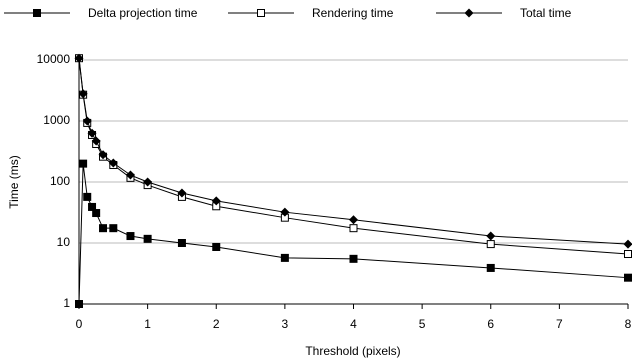 The height and width of the screenshot is (362, 632). Describe the element at coordinates (628, 324) in the screenshot. I see `x-tick-label: 8` at that location.